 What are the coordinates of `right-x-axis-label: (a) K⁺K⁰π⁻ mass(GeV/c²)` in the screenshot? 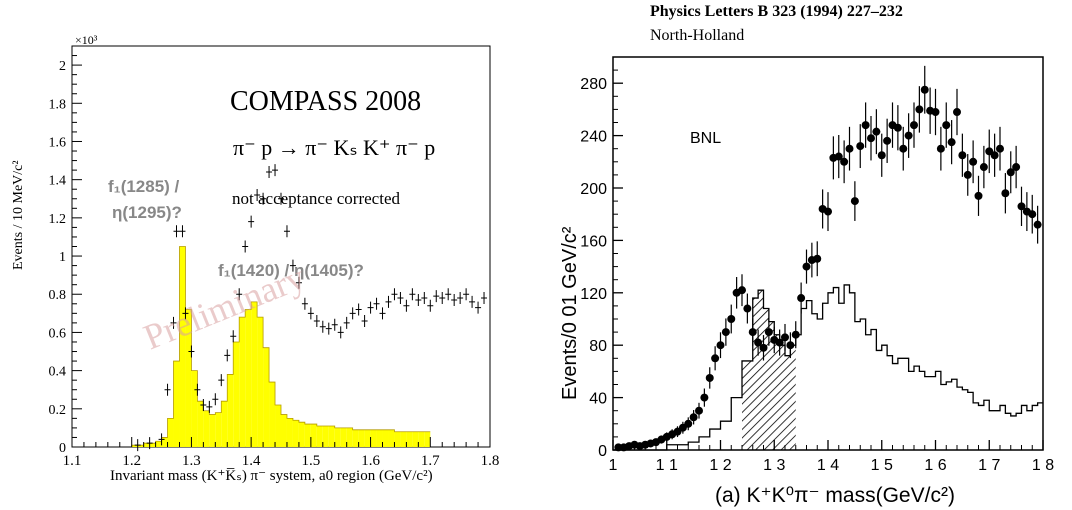 It's located at (835, 495).